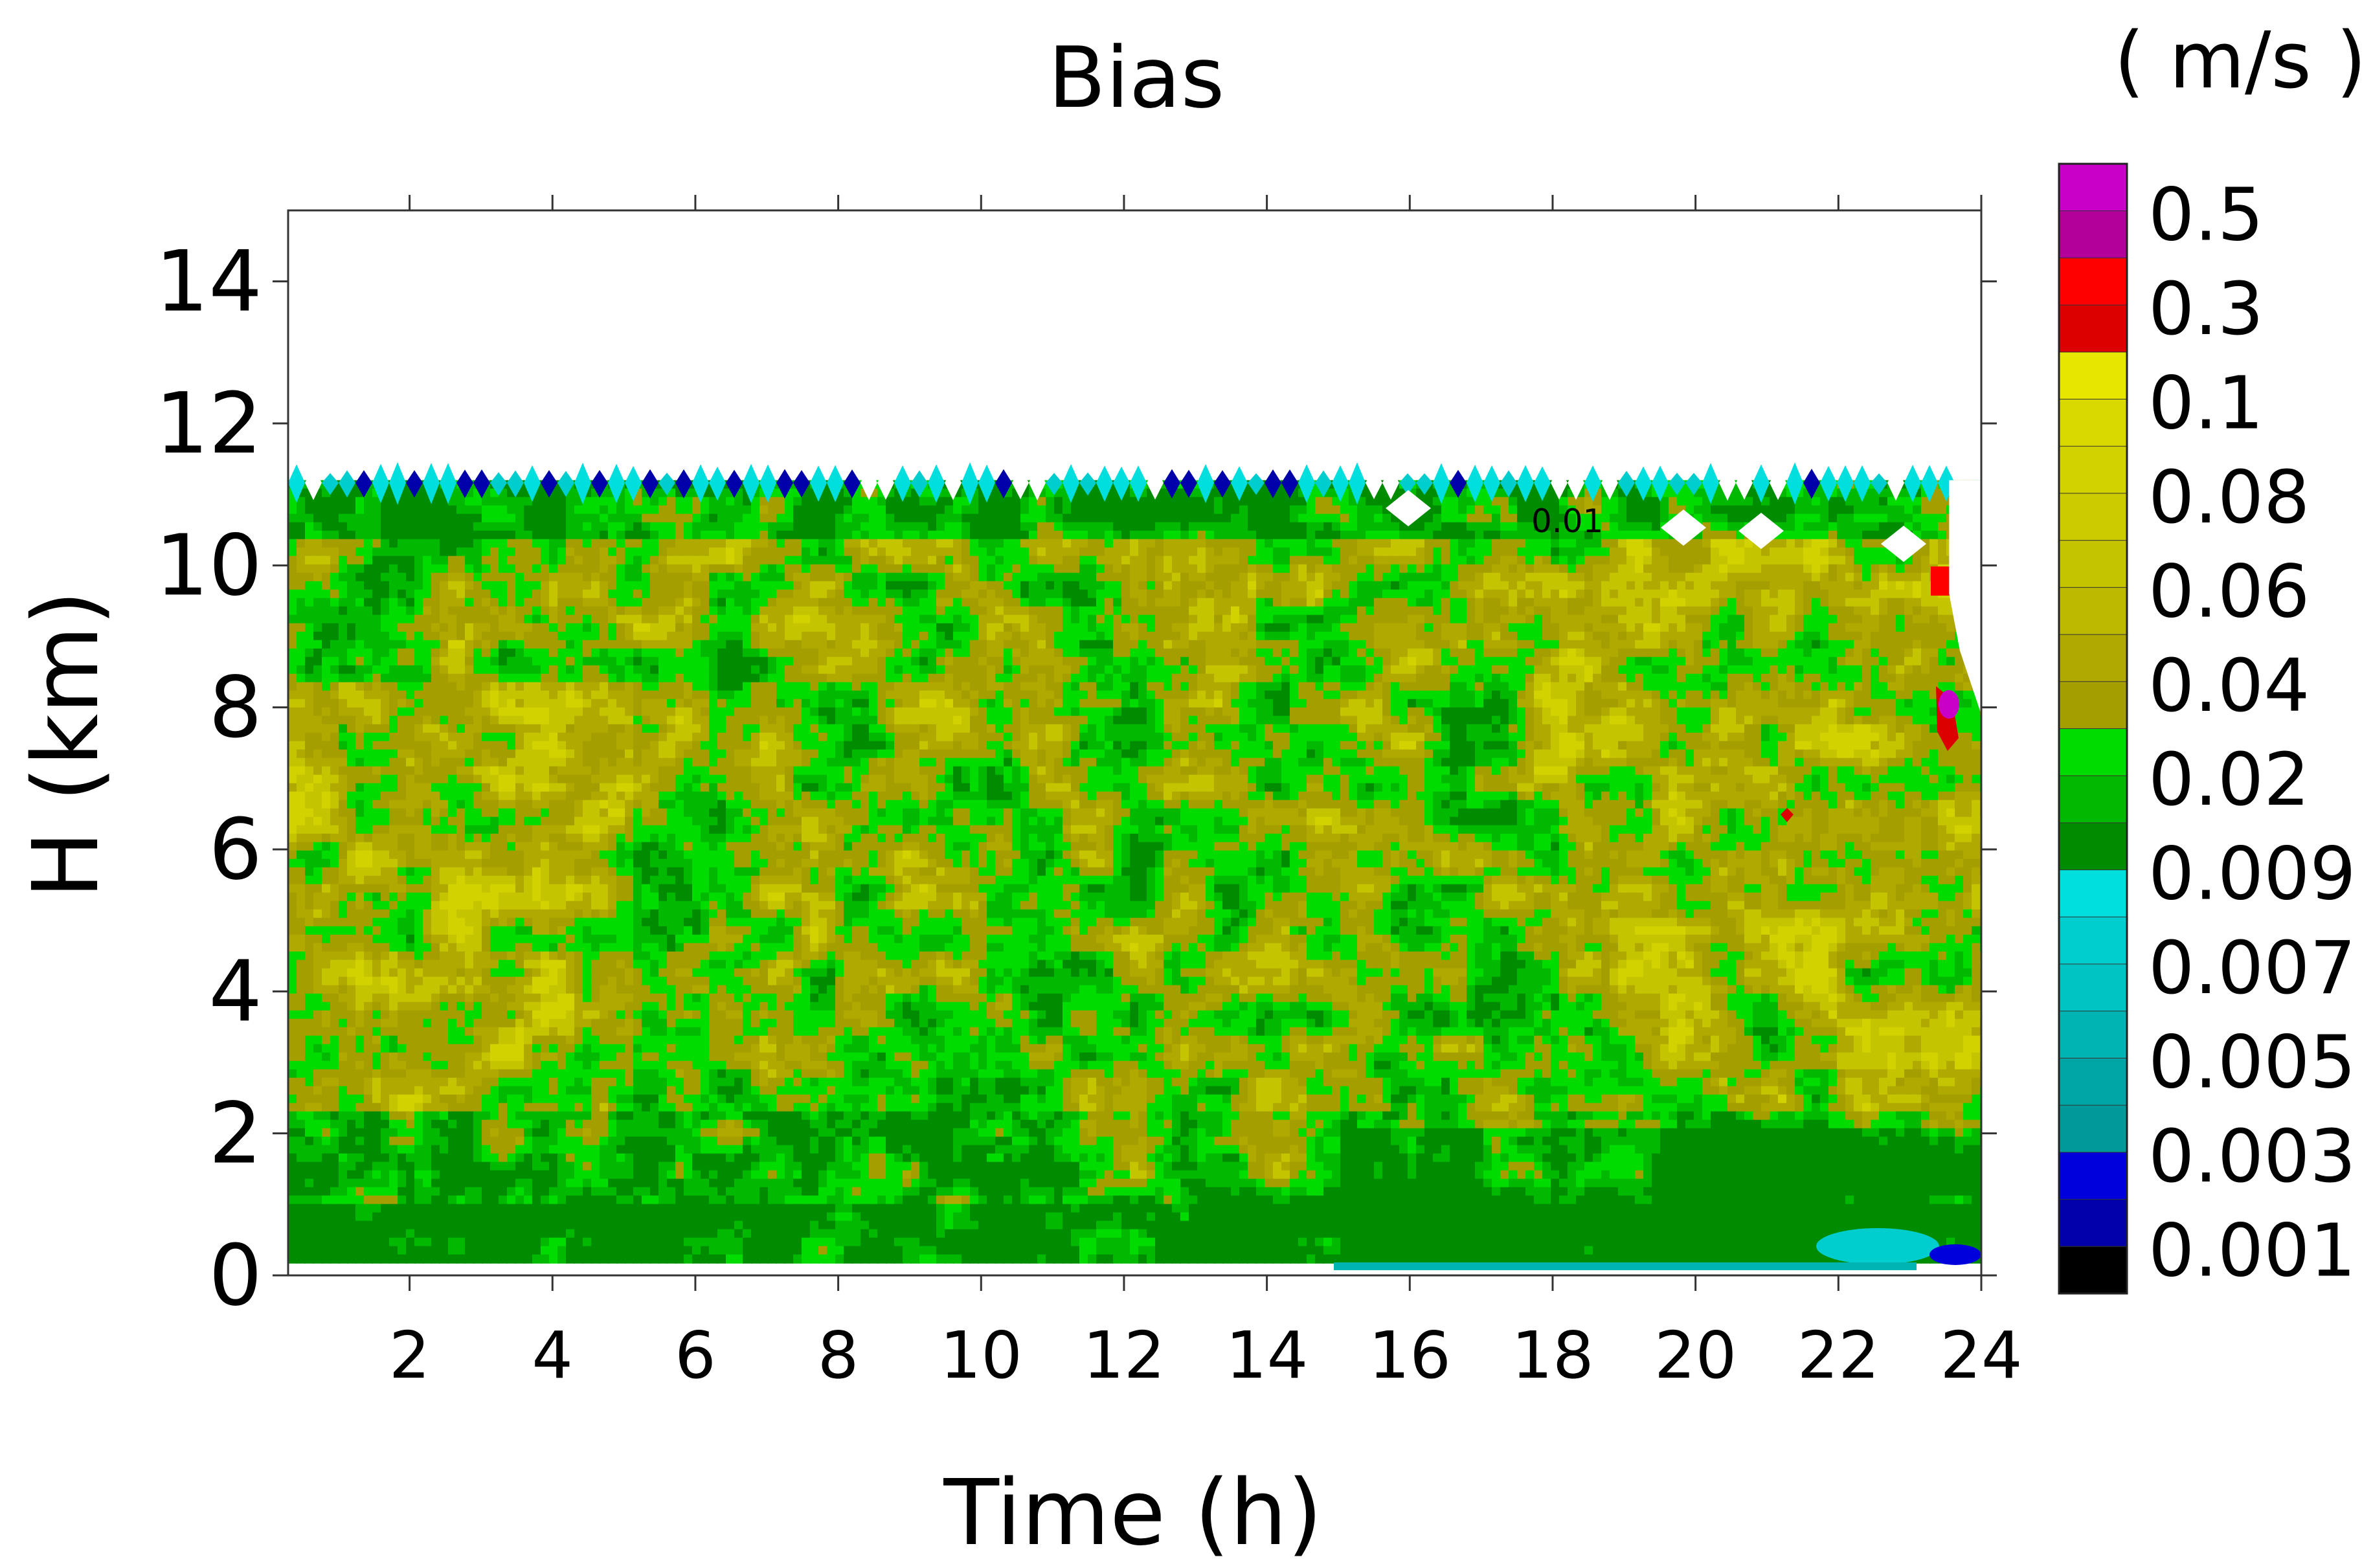  Describe the element at coordinates (1552, 1355) in the screenshot. I see `x-tick-label: 18` at that location.